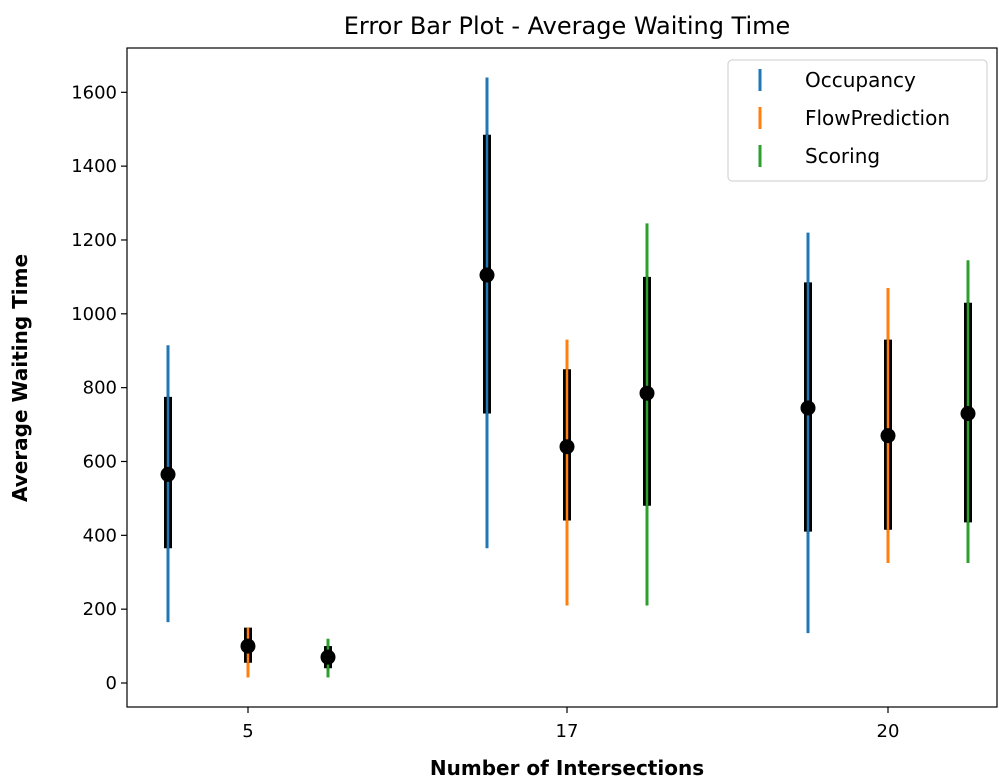 Image resolution: width=999 pixels, height=780 pixels. What do you see at coordinates (94, 92) in the screenshot?
I see `y-tick-label: 1600` at bounding box center [94, 92].